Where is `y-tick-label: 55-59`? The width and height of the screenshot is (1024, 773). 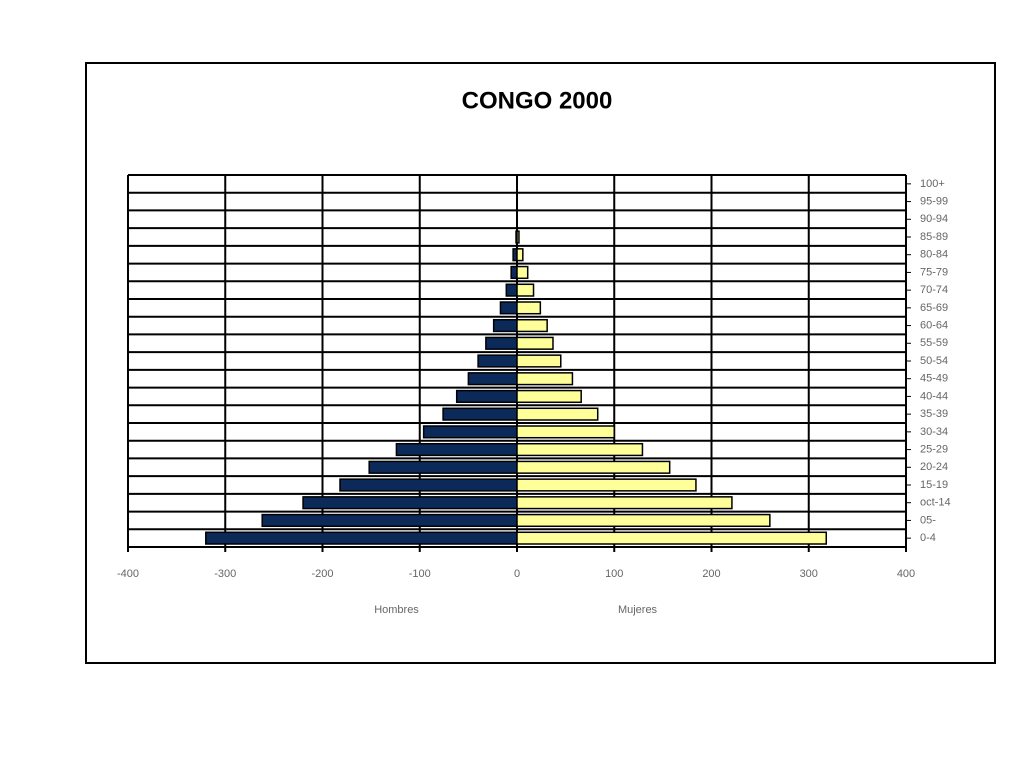 y-tick-label: 55-59 is located at coordinates (934, 343).